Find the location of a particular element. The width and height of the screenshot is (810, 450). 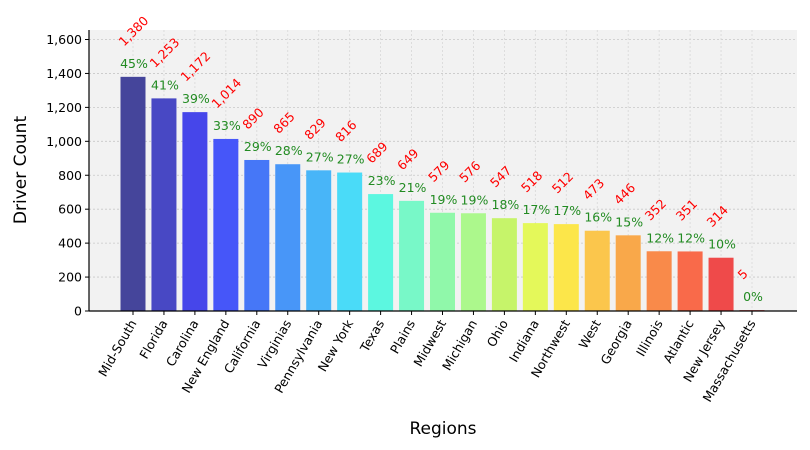

y-tick-label: 1,600 is located at coordinates (64, 39).